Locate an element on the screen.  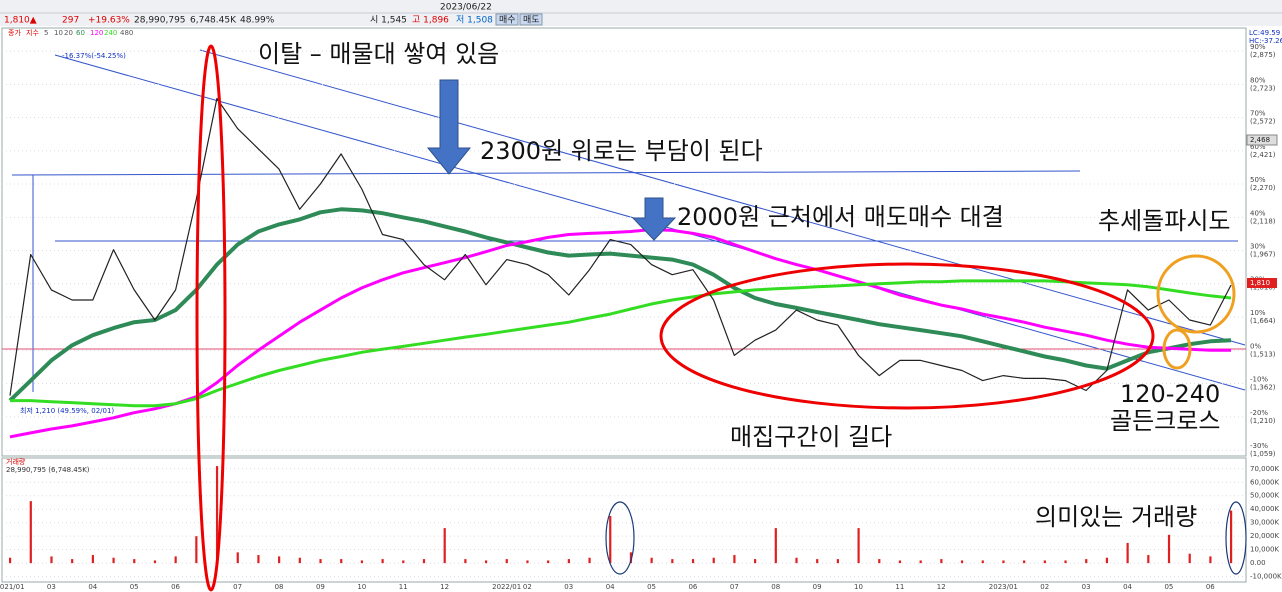
annotation: 매집구간이 길다 is located at coordinates (811, 437).